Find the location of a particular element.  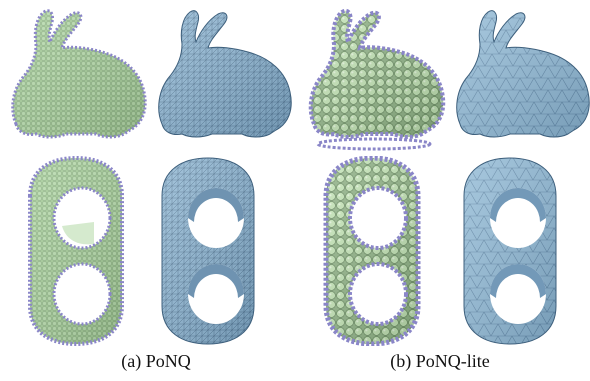

caption-b: (b) PoNQ-lite is located at coordinates (440, 361).